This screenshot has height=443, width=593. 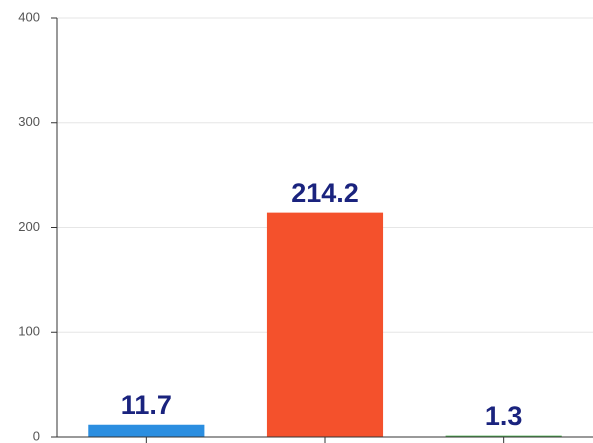 I want to click on data-label: 1.3, so click(x=504, y=416).